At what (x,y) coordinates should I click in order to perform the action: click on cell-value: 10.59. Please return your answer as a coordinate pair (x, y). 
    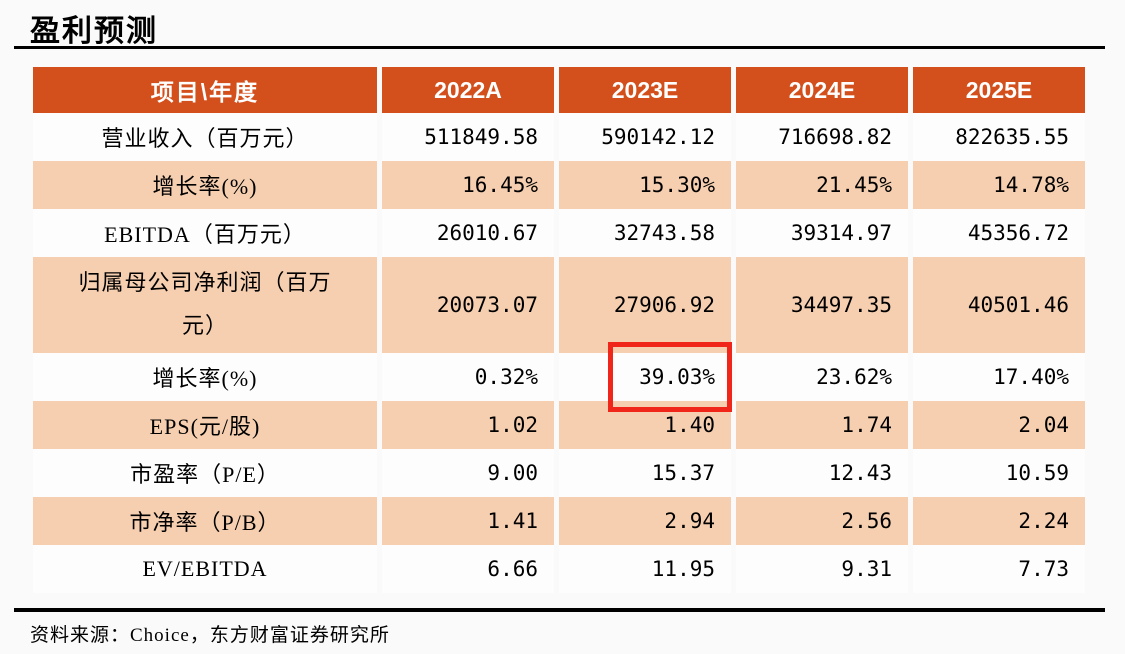
    Looking at the image, I should click on (999, 473).